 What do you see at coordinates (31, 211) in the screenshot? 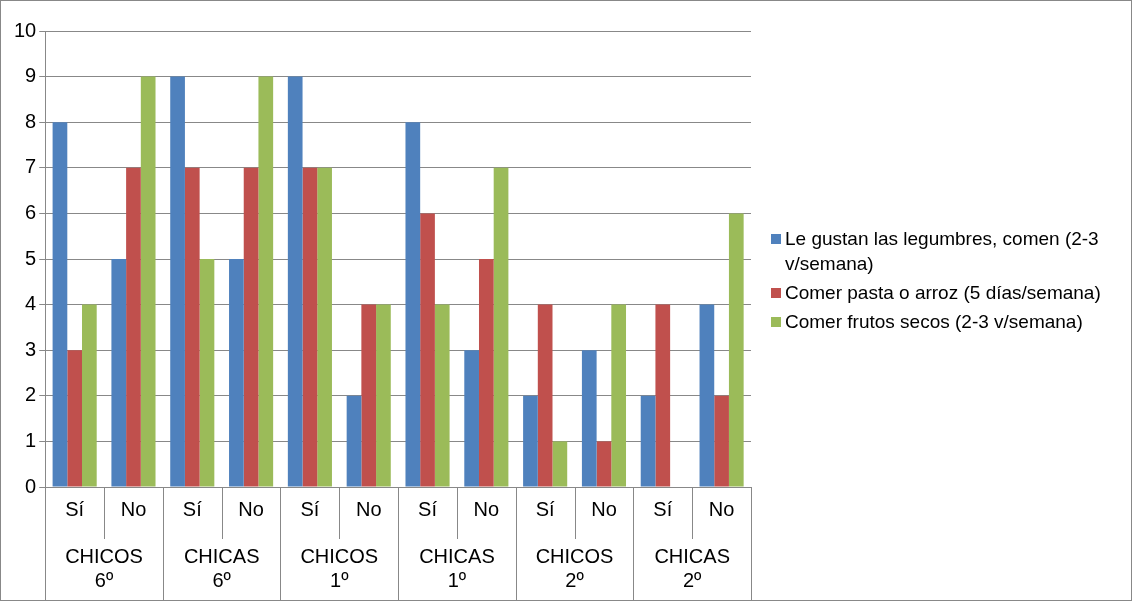
I see `y-tick-label: 6` at bounding box center [31, 211].